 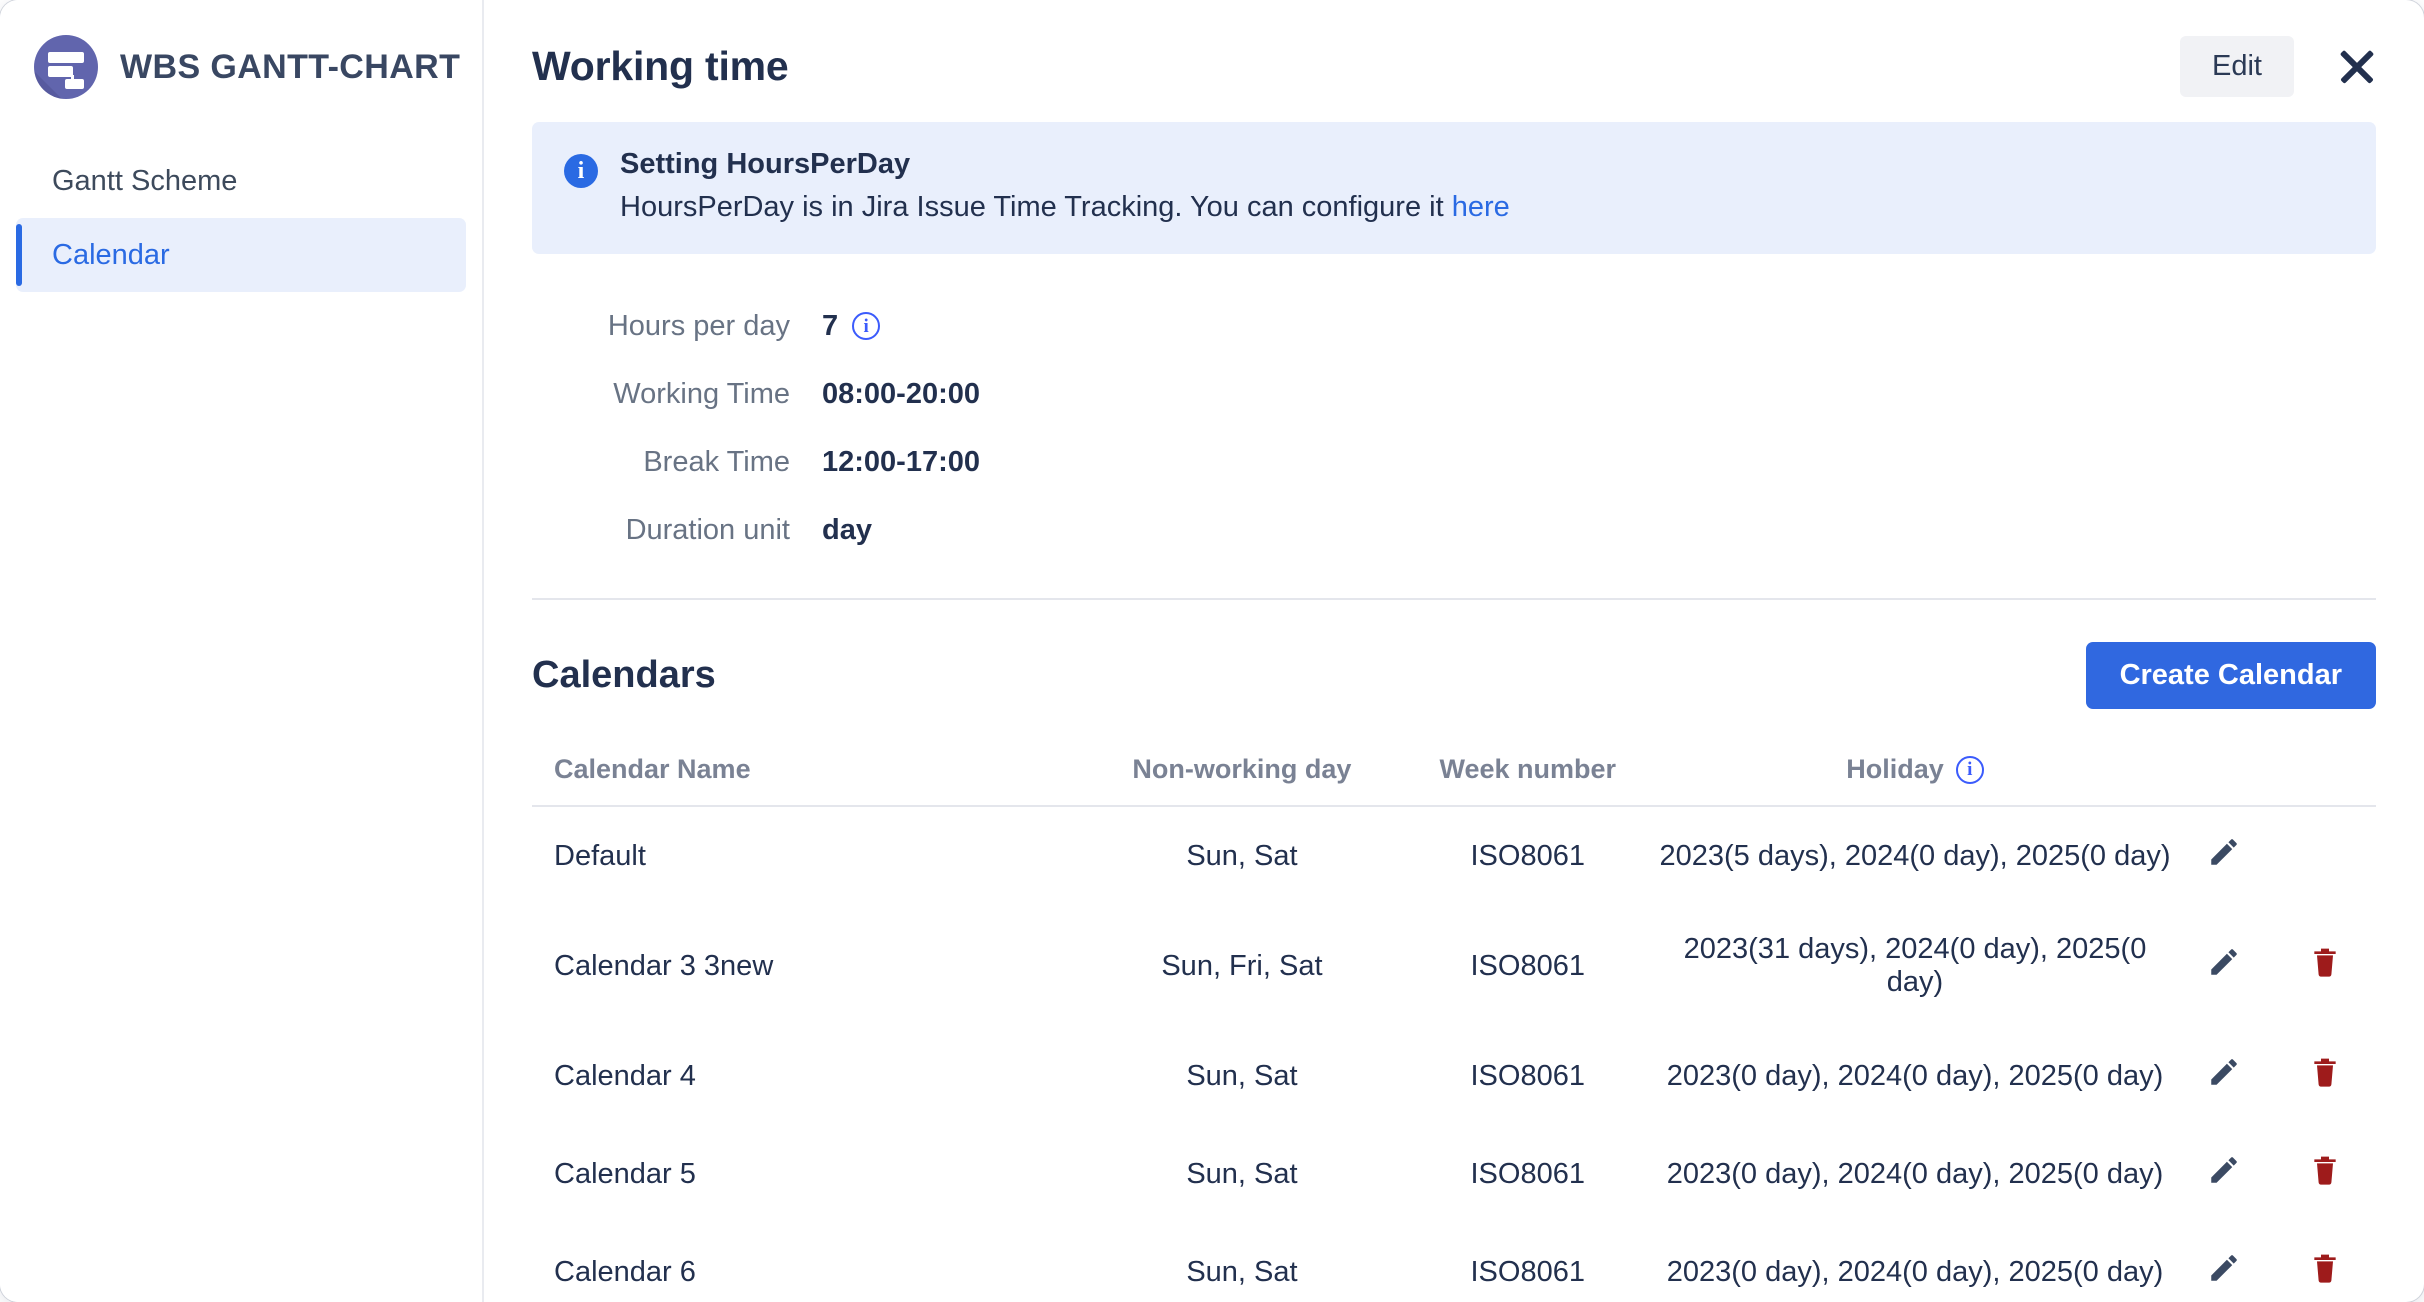 What do you see at coordinates (1915, 965) in the screenshot?
I see `cell-holiday: 2023(31 days), 2024(0 day), 2025(0 day)` at bounding box center [1915, 965].